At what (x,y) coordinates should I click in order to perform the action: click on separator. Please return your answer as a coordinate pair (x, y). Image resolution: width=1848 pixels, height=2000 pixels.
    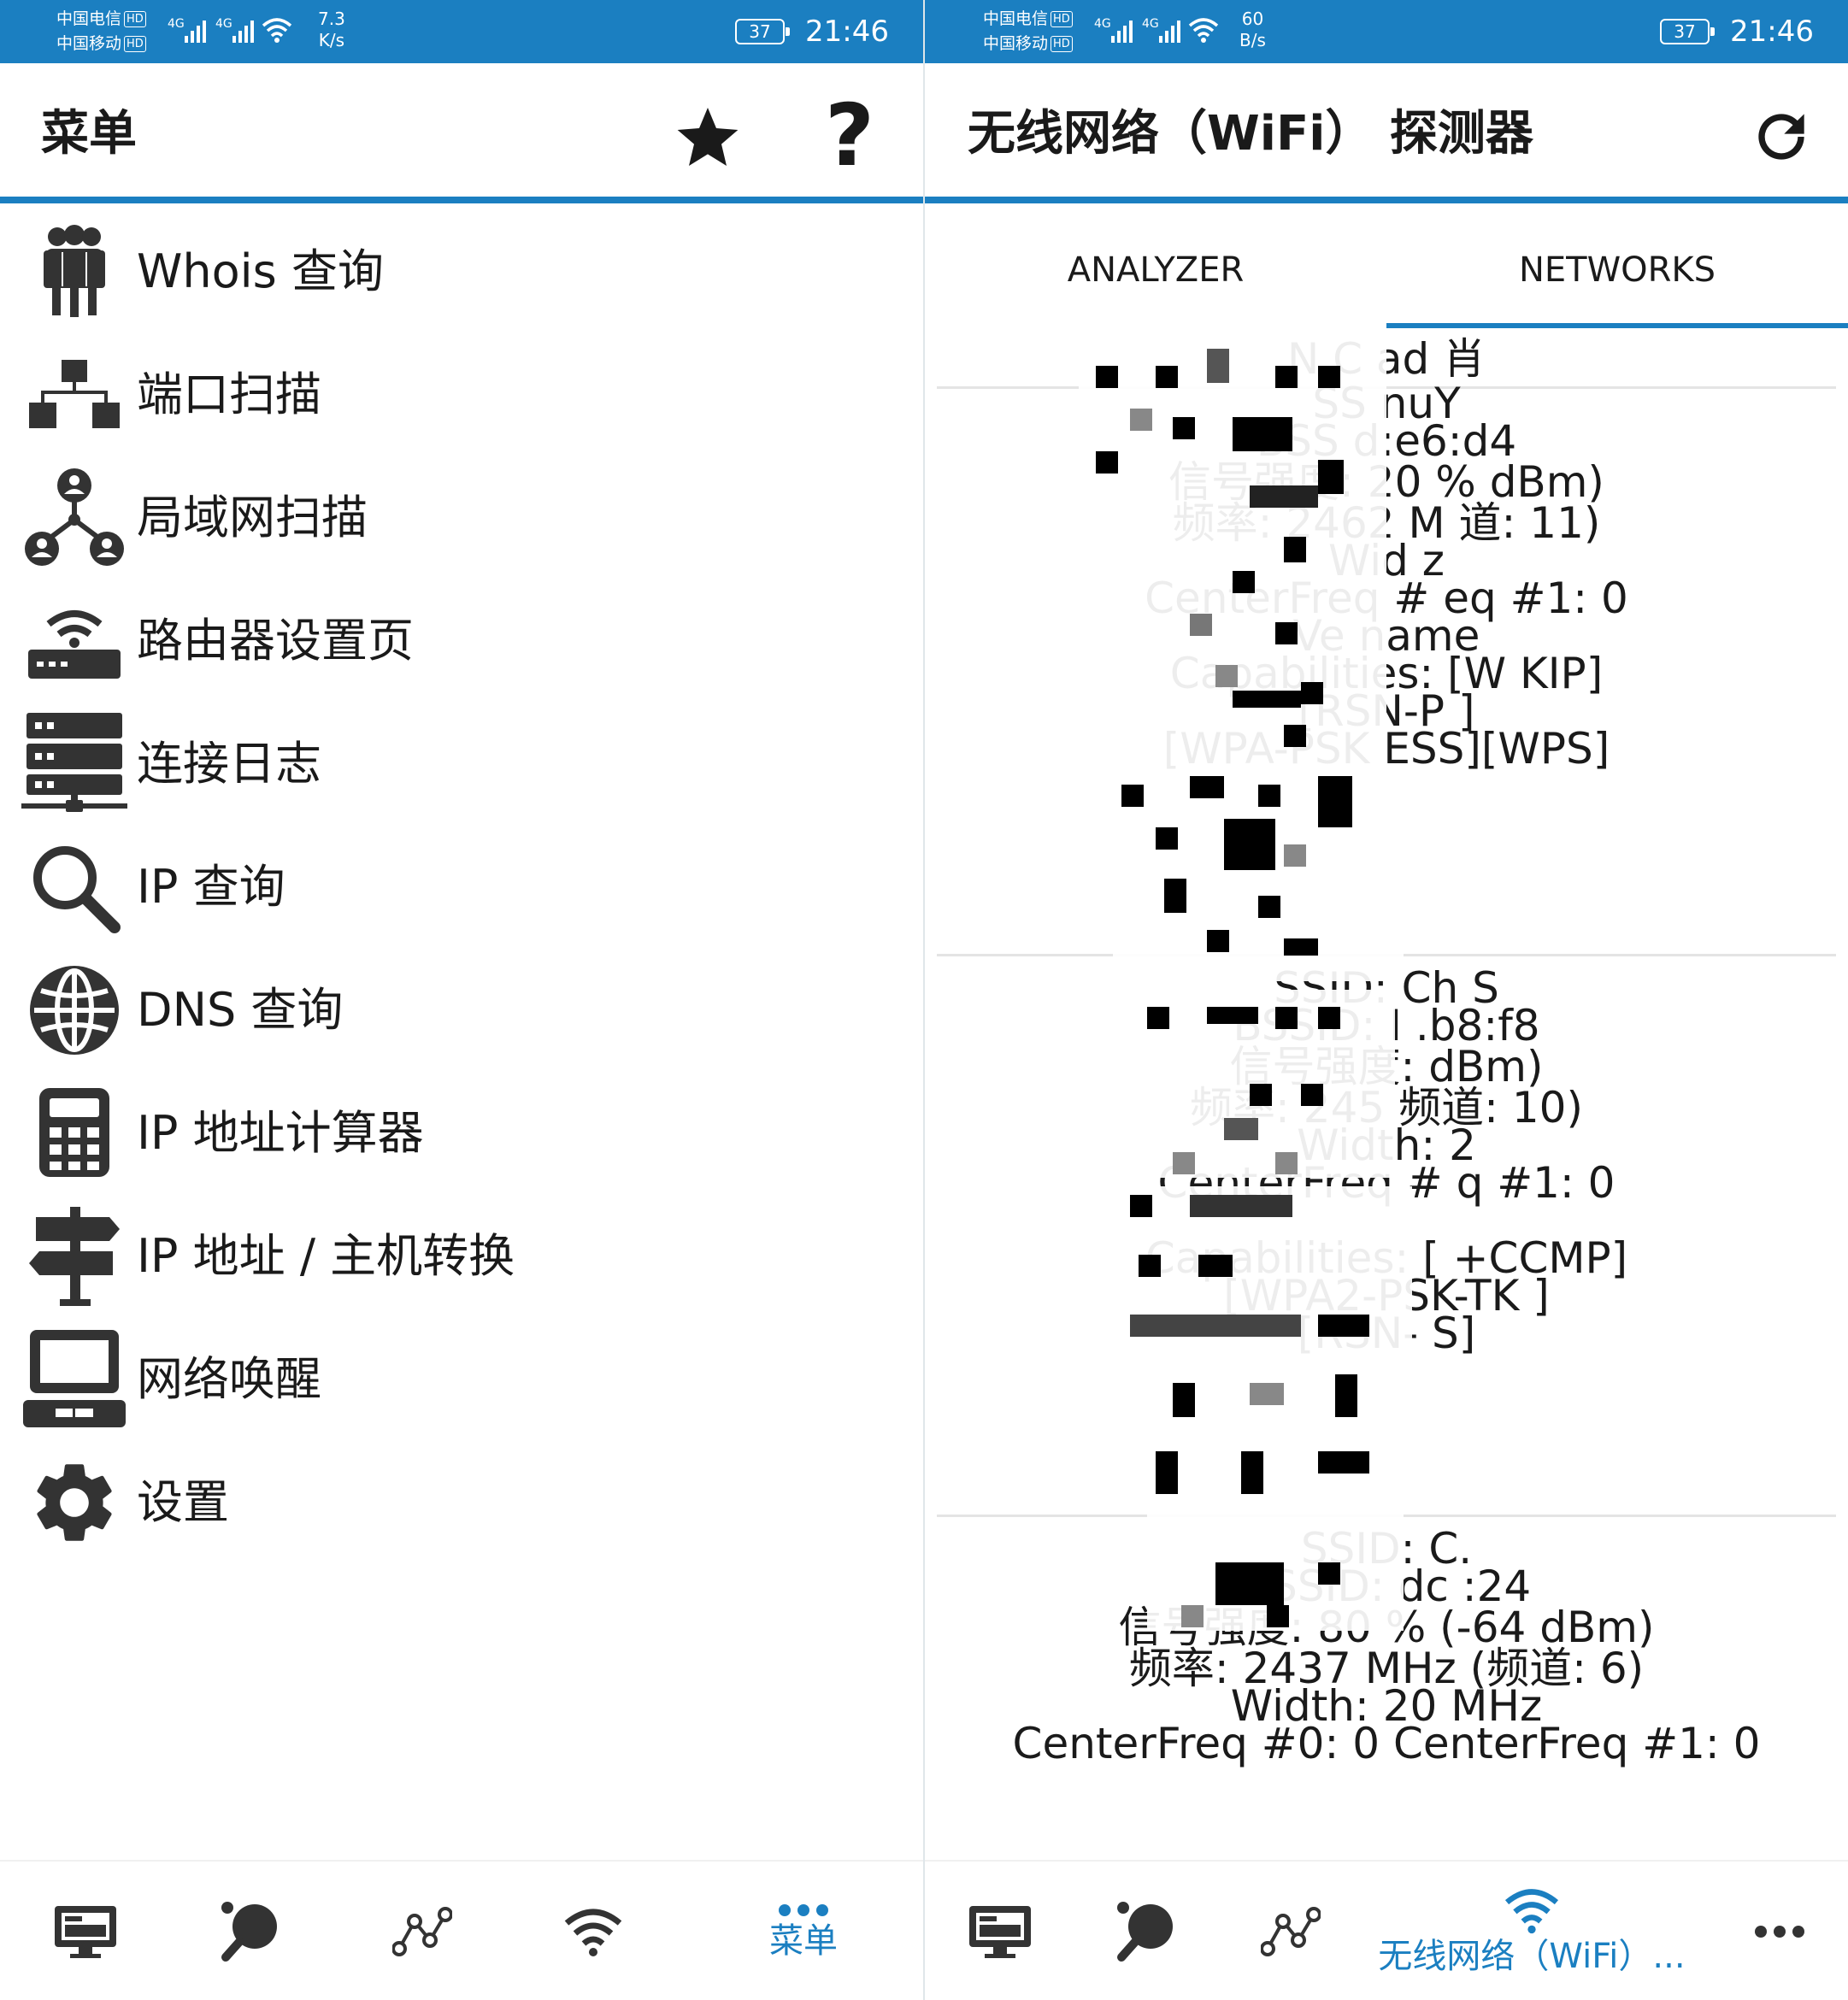
    Looking at the image, I should click on (1387, 387).